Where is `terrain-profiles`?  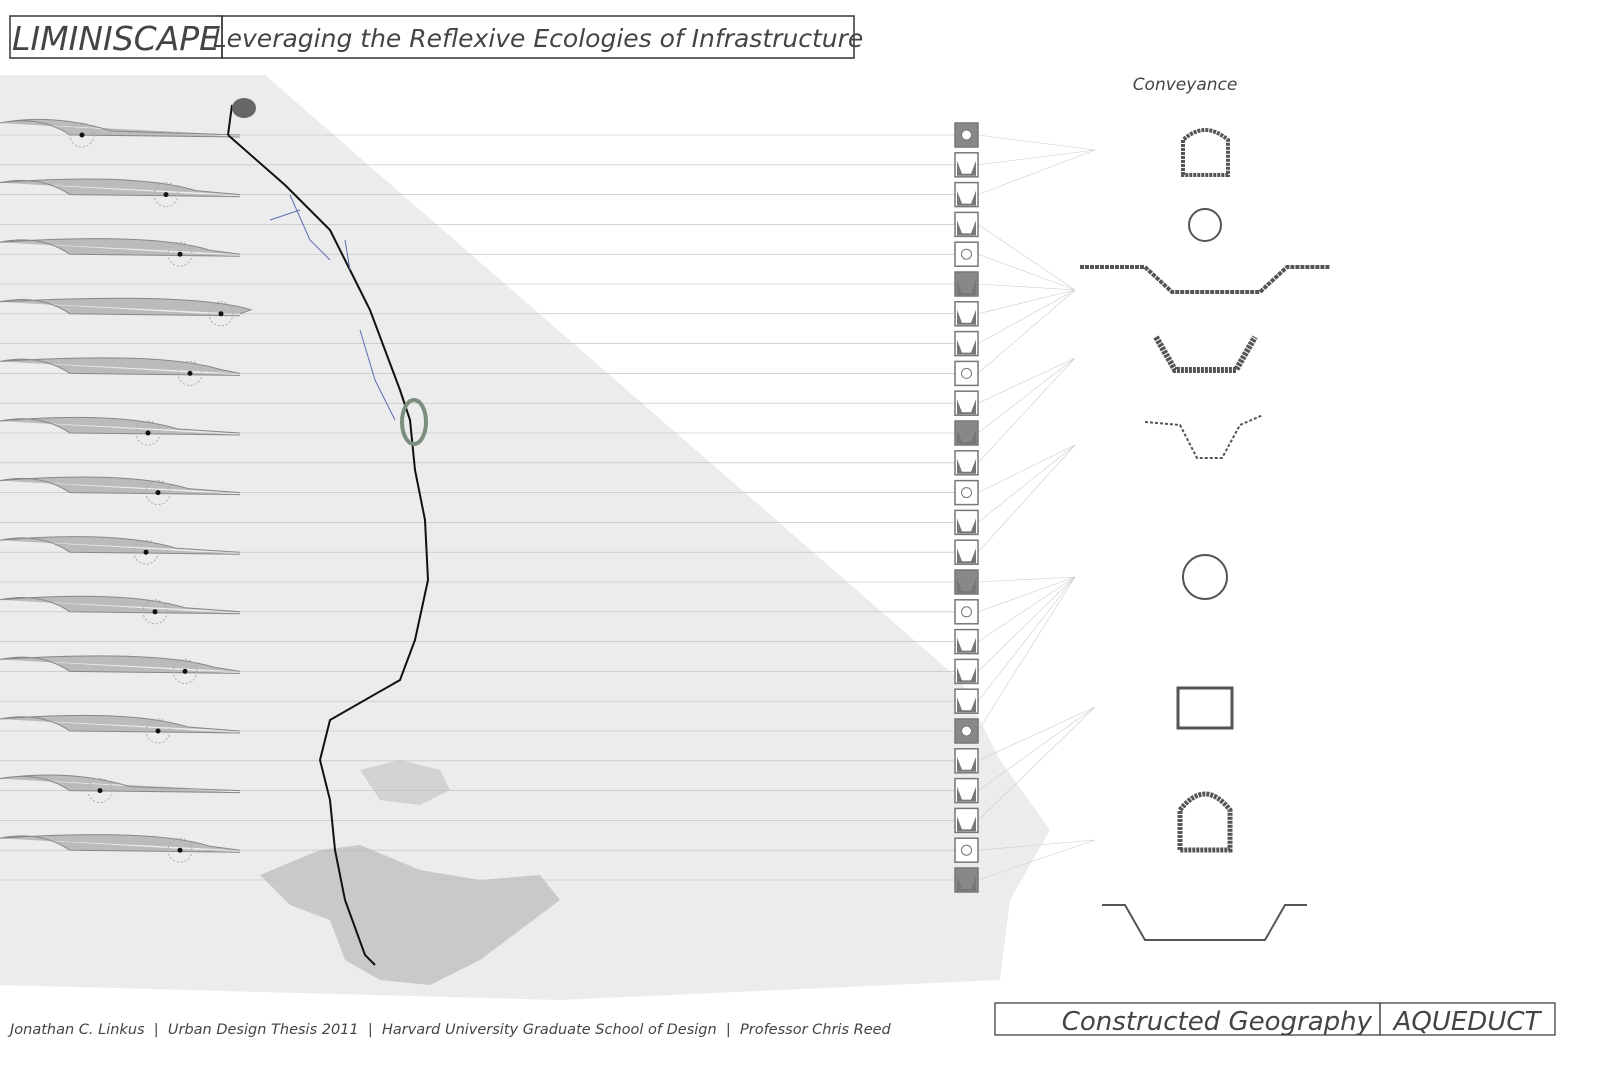 terrain-profiles is located at coordinates (126, 490).